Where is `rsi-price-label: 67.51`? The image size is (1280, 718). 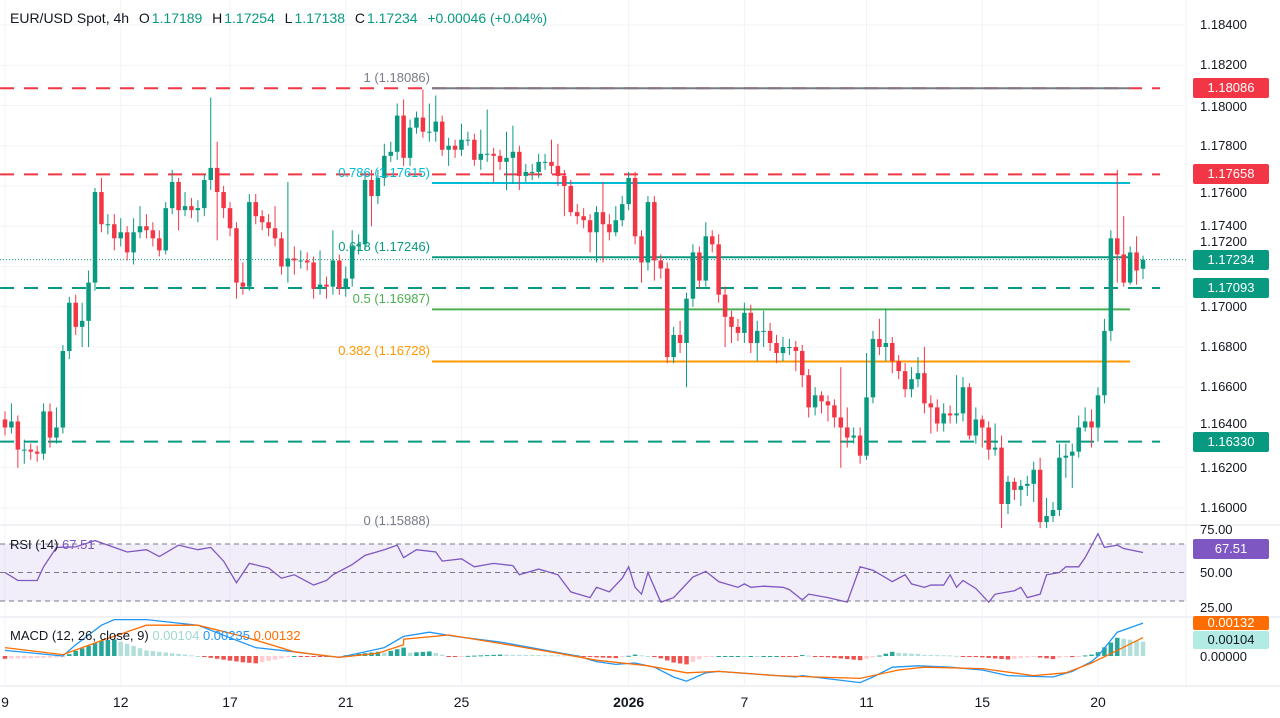 rsi-price-label: 67.51 is located at coordinates (1231, 549).